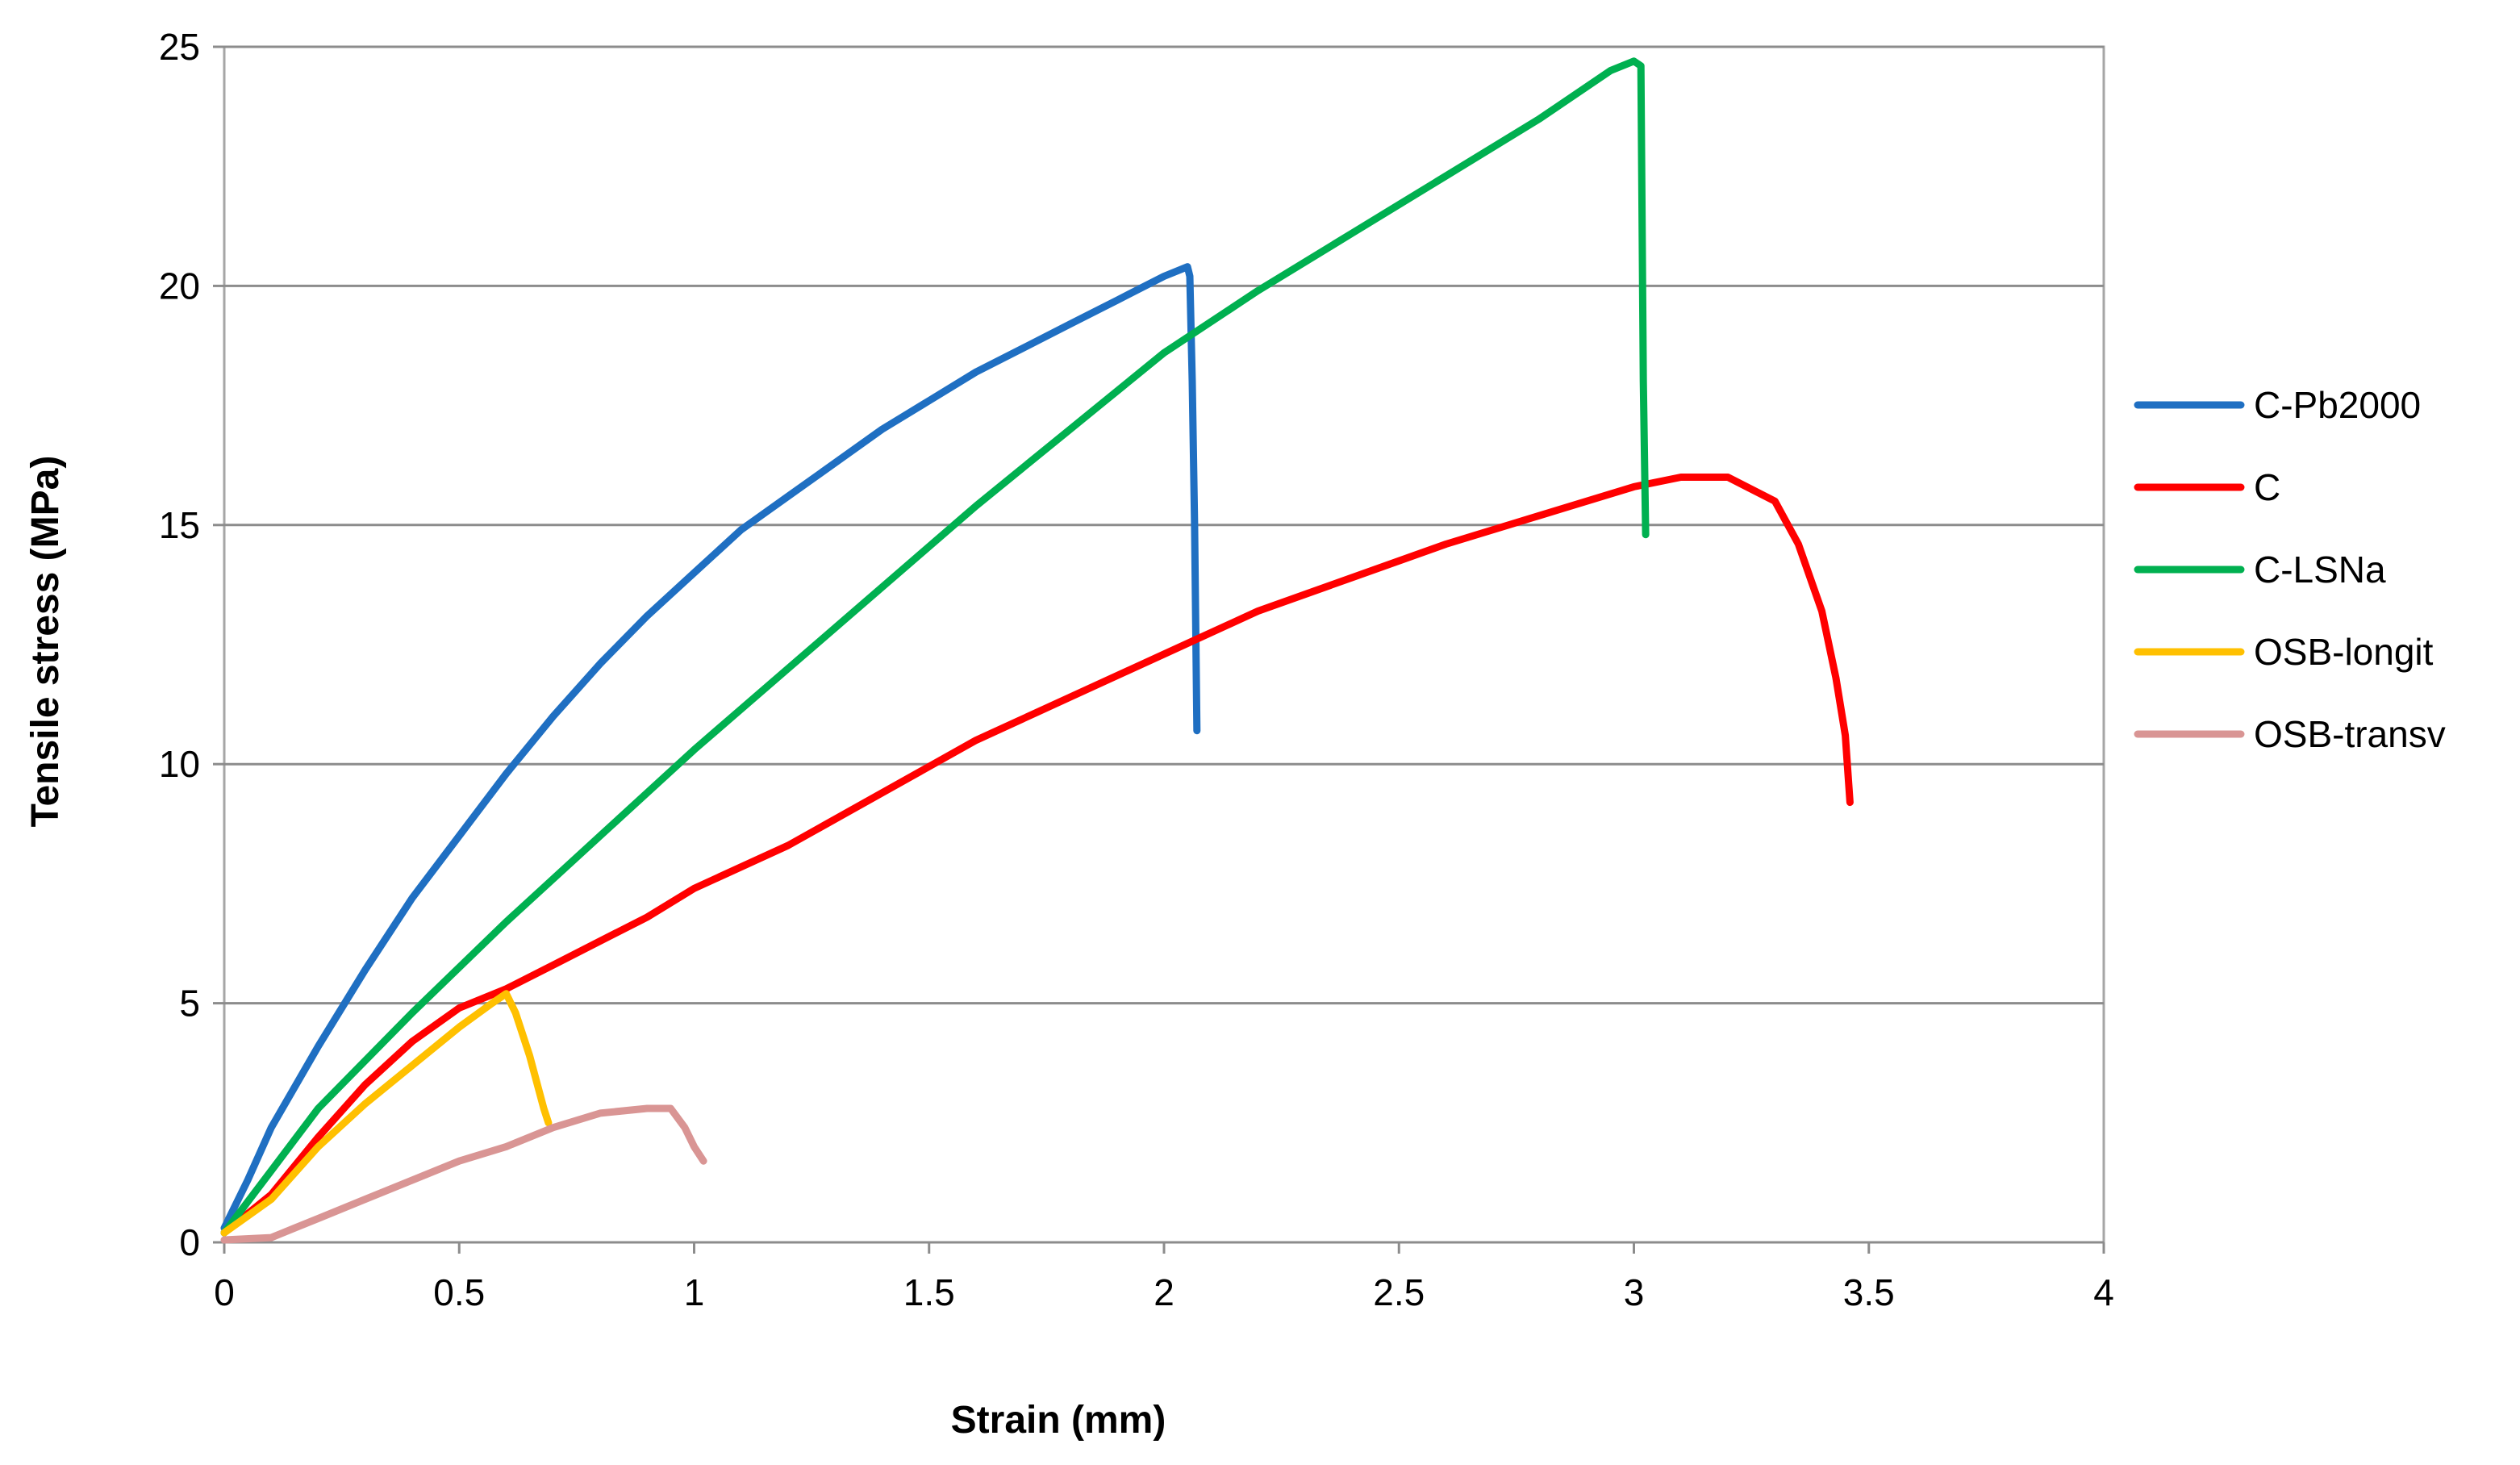 Image resolution: width=2520 pixels, height=1465 pixels. I want to click on legend-label: C, so click(2267, 487).